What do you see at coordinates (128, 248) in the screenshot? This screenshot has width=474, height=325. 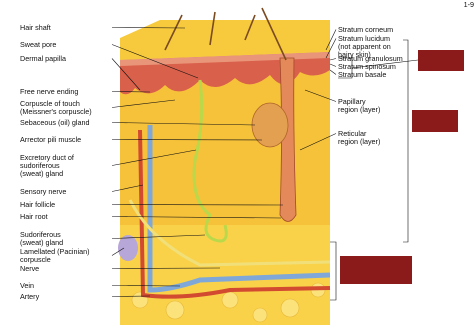 I see `pacinian-corpuscle` at bounding box center [128, 248].